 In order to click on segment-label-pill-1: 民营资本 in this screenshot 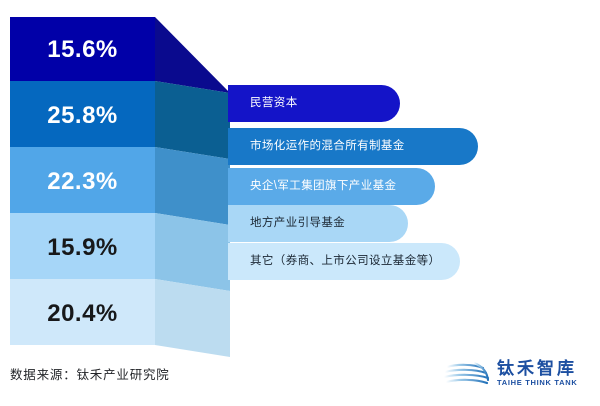, I will do `click(314, 103)`.